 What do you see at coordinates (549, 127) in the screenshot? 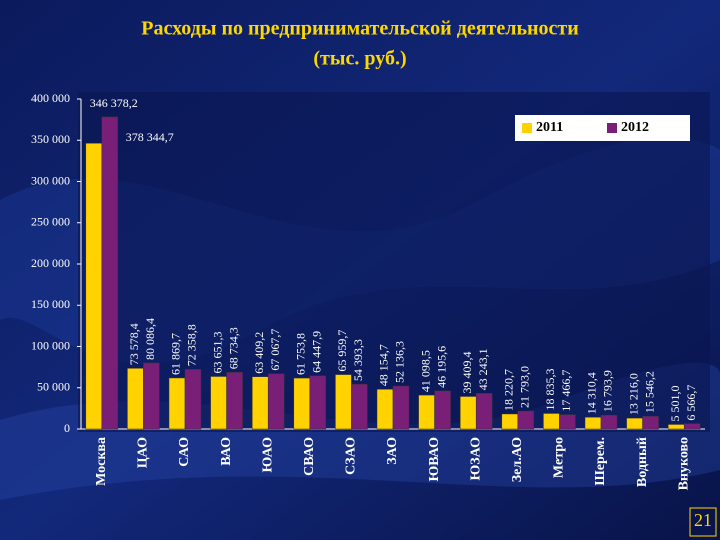
I see `legend-label: 2011` at bounding box center [549, 127].